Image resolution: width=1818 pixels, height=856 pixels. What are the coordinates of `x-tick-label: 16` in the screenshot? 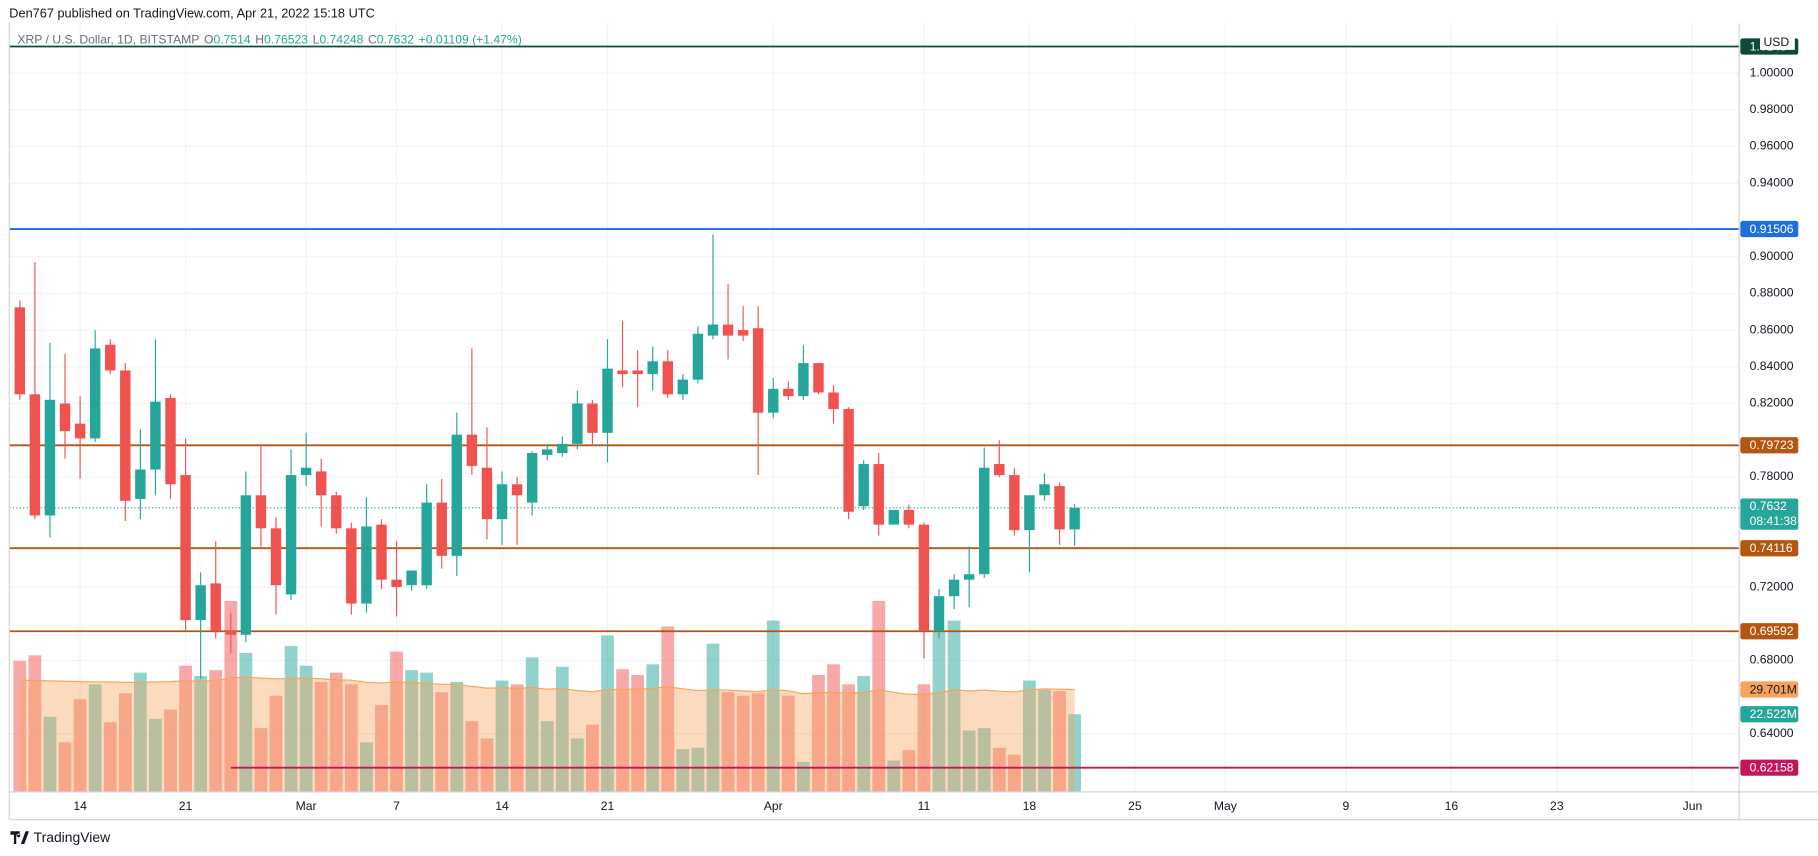 It's located at (1452, 806).